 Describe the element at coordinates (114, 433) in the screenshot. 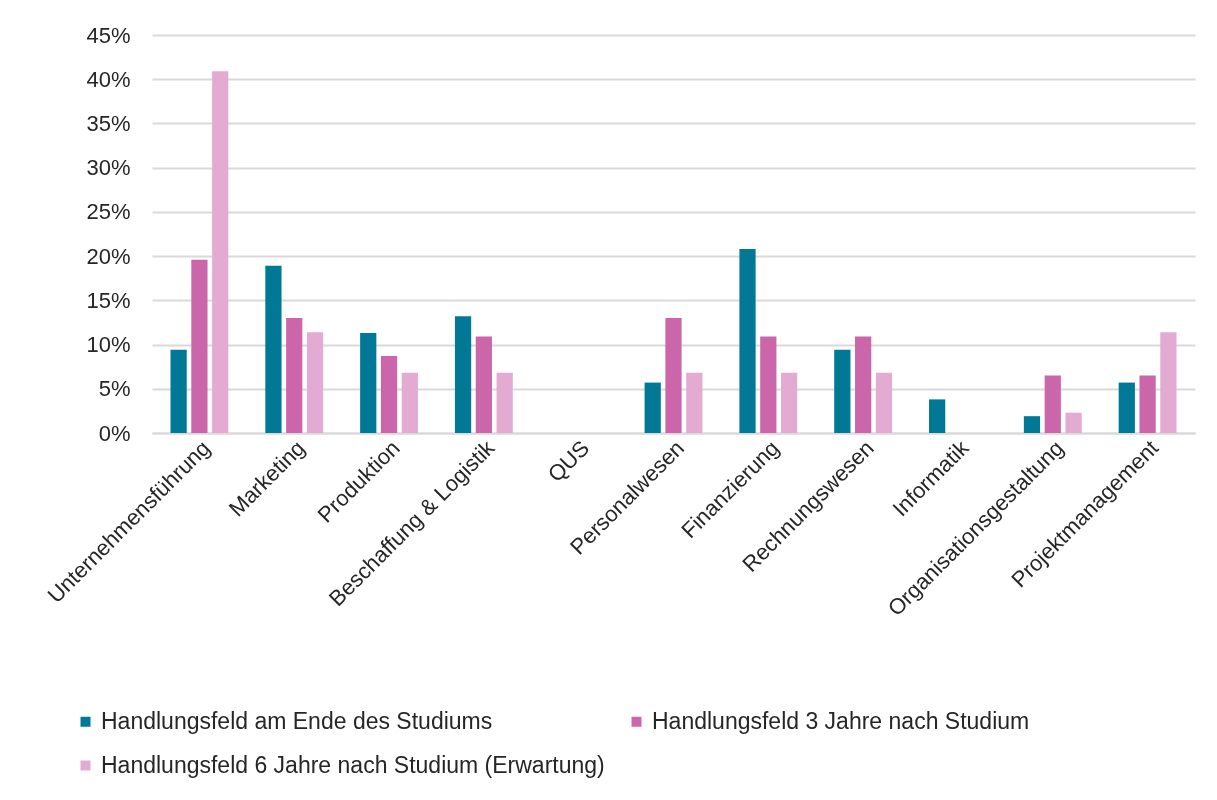

I see `y-tick-label: 0%` at that location.